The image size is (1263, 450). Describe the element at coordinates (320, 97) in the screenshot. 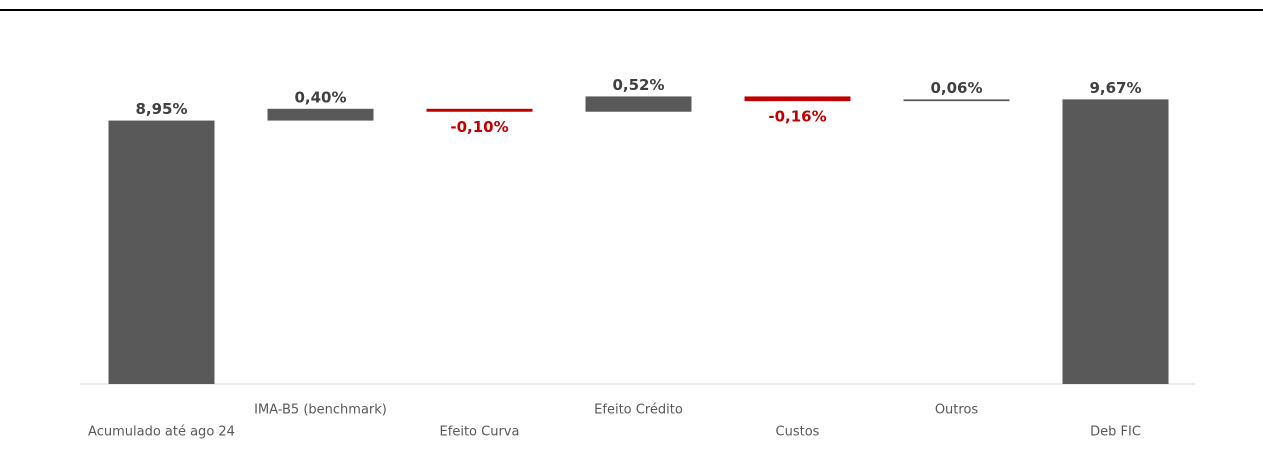

I see `value-label: 0,40%` at that location.